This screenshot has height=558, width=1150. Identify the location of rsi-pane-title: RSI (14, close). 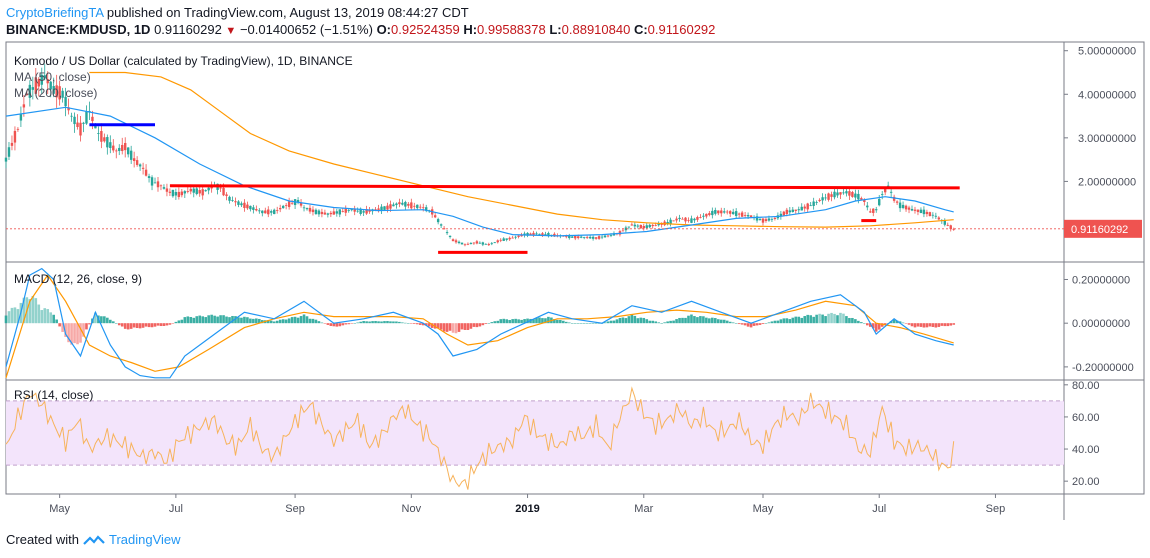
(53, 395).